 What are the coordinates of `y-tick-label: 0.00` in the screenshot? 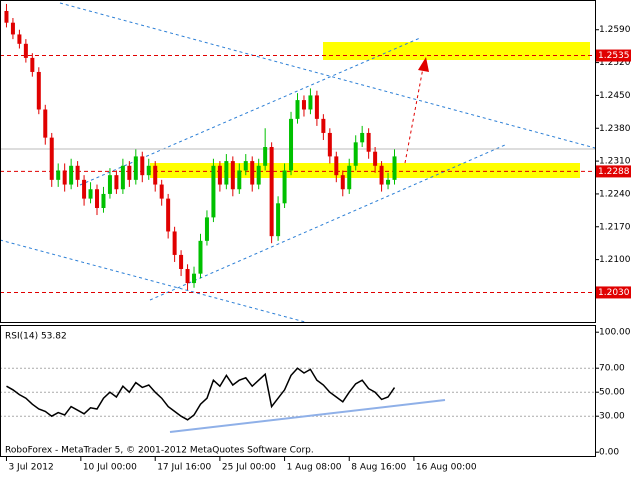 It's located at (609, 453).